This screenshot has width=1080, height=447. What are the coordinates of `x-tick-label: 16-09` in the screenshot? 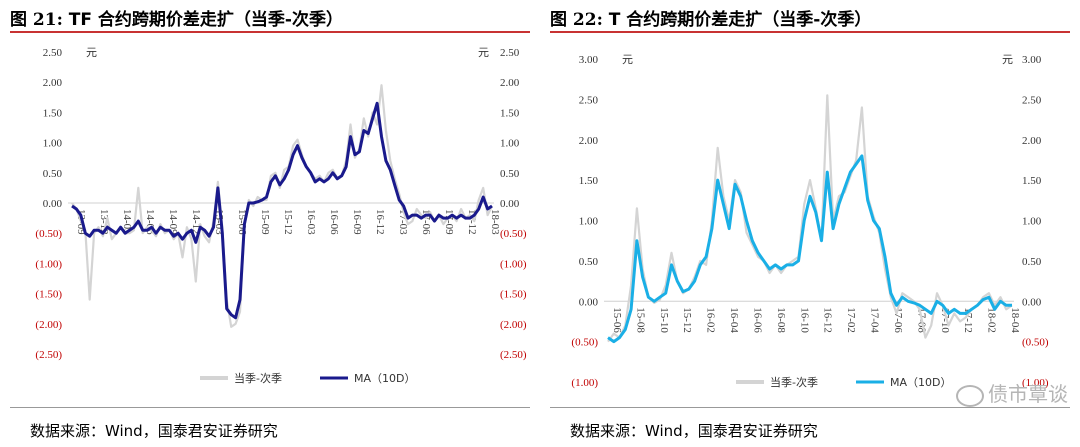 It's located at (357, 222).